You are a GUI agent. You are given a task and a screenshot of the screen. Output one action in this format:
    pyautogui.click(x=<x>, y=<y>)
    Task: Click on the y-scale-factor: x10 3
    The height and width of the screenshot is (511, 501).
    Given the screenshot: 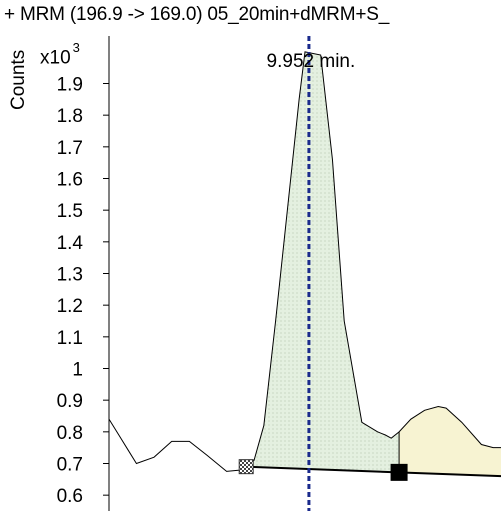 What is the action you would take?
    pyautogui.click(x=60, y=54)
    